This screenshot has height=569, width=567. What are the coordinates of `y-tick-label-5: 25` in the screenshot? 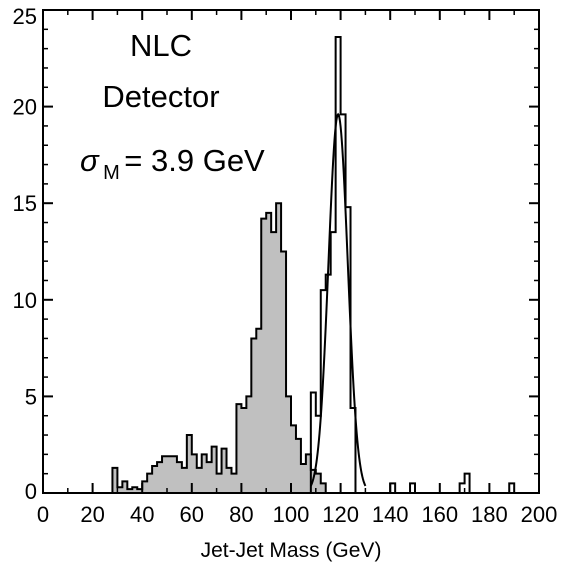 It's located at (25, 16).